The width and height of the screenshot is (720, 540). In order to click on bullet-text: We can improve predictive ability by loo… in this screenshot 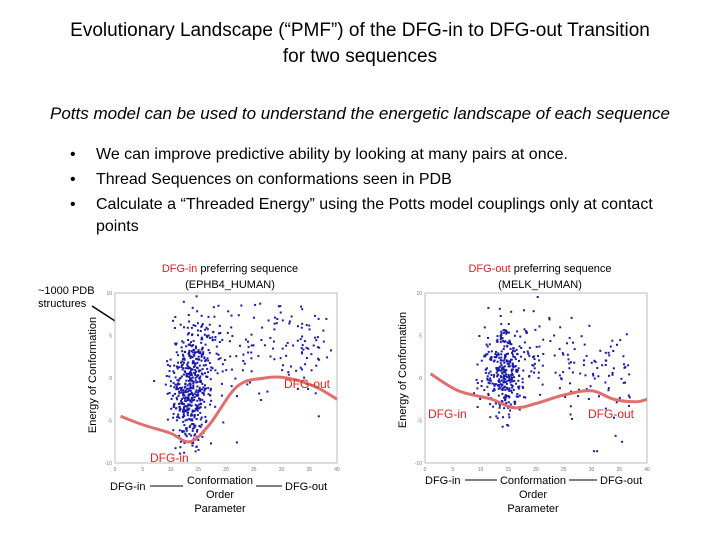, I will do `click(332, 154)`.